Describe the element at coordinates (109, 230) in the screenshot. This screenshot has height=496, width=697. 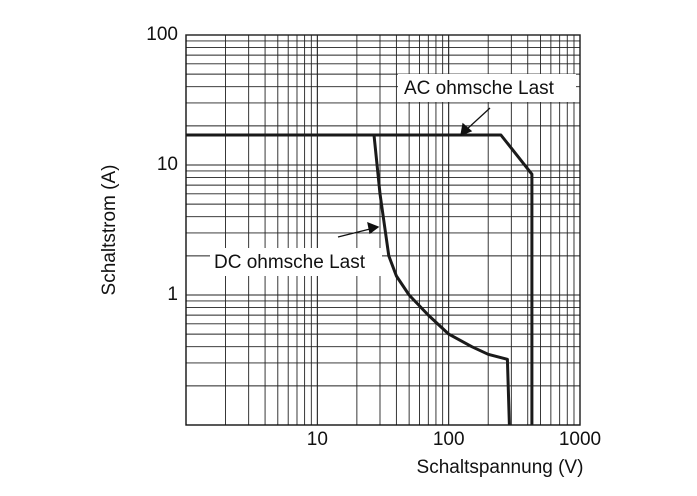
I see `y-axis-label: Schaltstrom (A)` at that location.